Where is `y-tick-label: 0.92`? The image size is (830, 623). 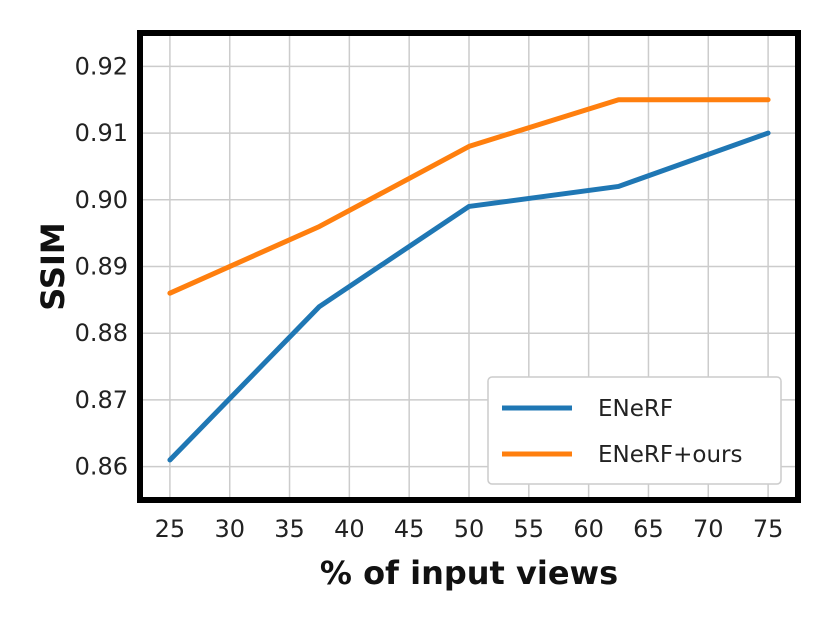
y-tick-label: 0.92 is located at coordinates (101, 66).